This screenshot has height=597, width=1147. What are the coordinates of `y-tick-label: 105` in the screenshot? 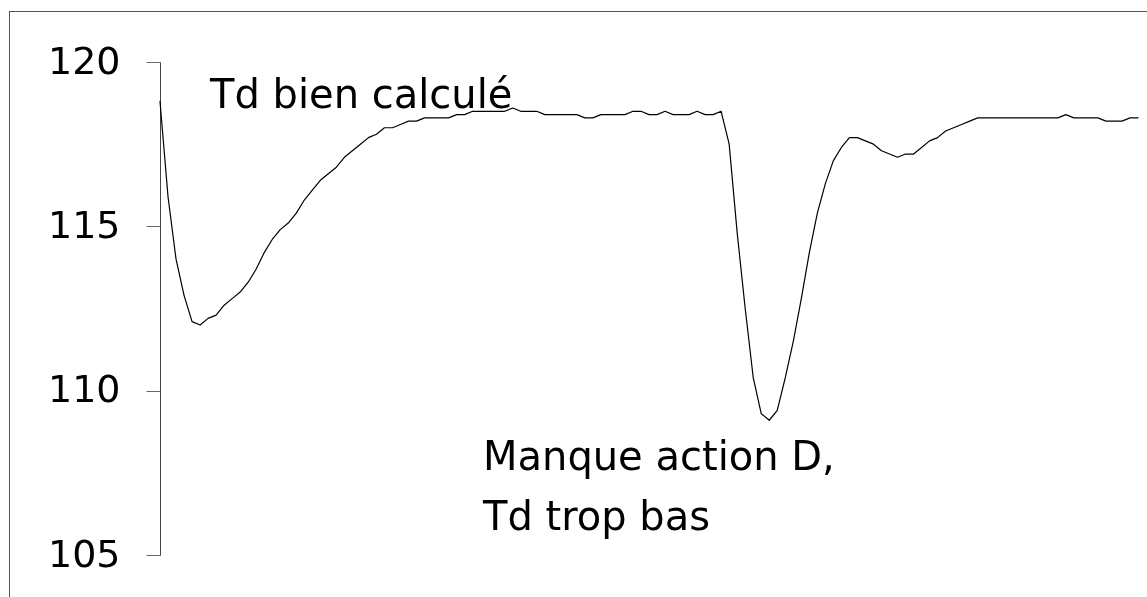 It's located at (84, 553).